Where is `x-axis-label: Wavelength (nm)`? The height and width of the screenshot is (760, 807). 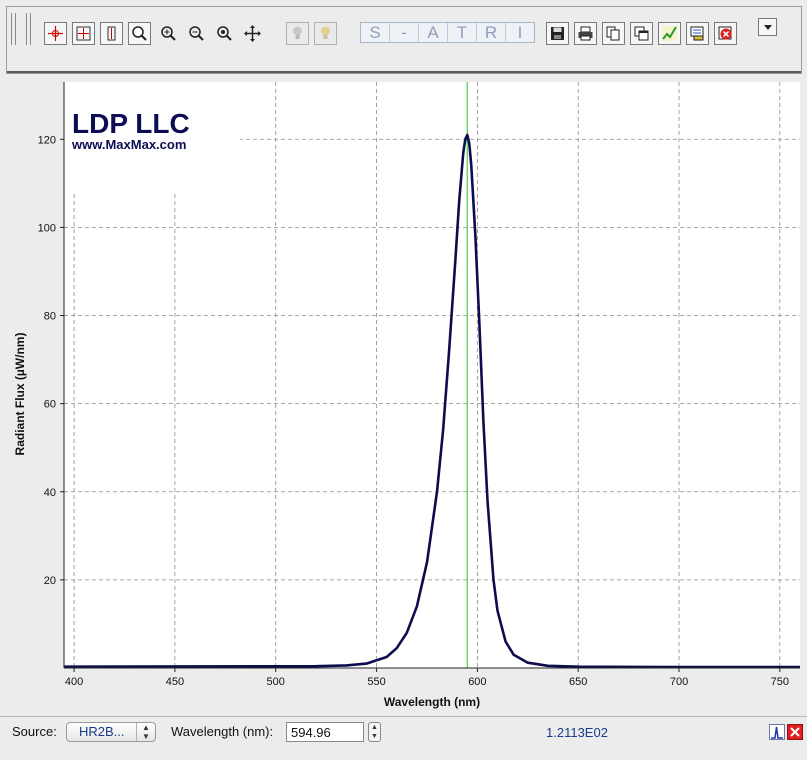 x-axis-label: Wavelength (nm) is located at coordinates (432, 702).